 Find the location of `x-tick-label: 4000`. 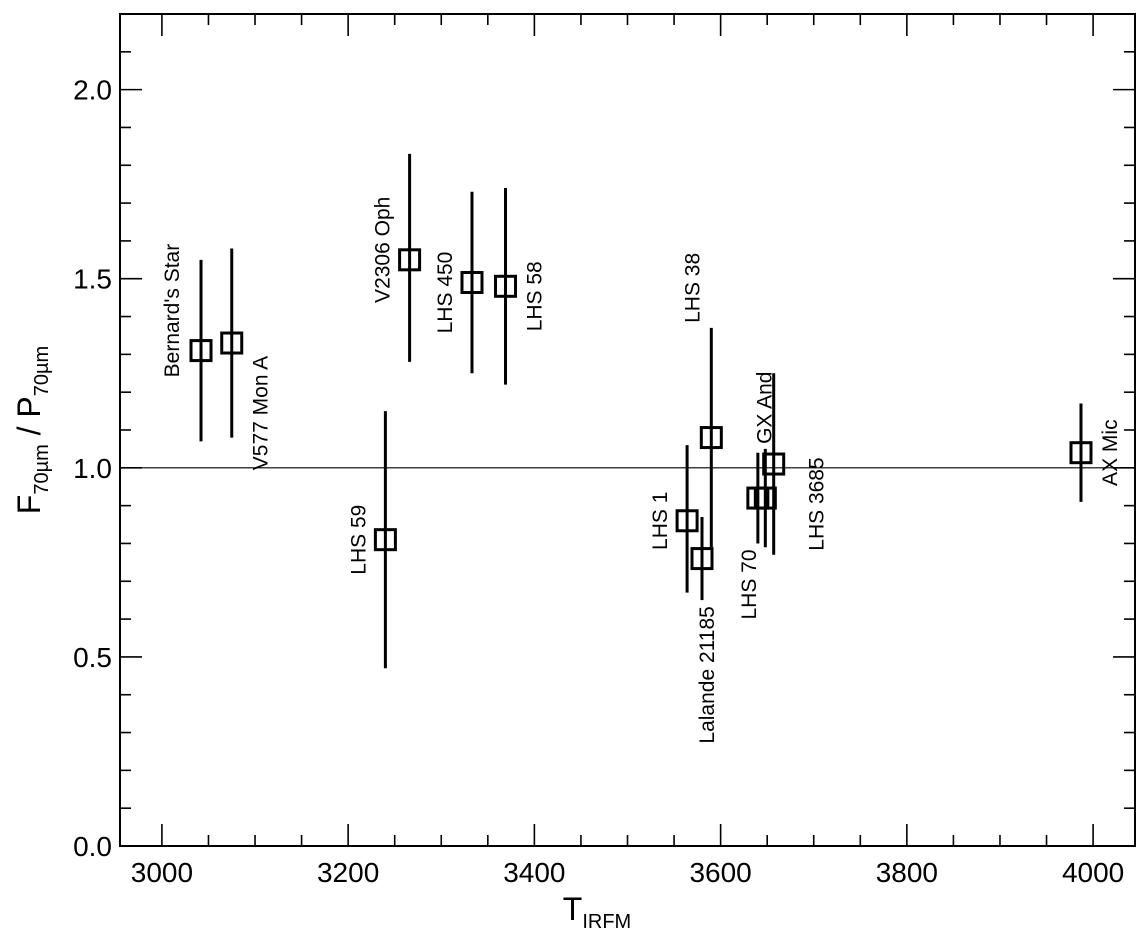

x-tick-label: 4000 is located at coordinates (1093, 872).